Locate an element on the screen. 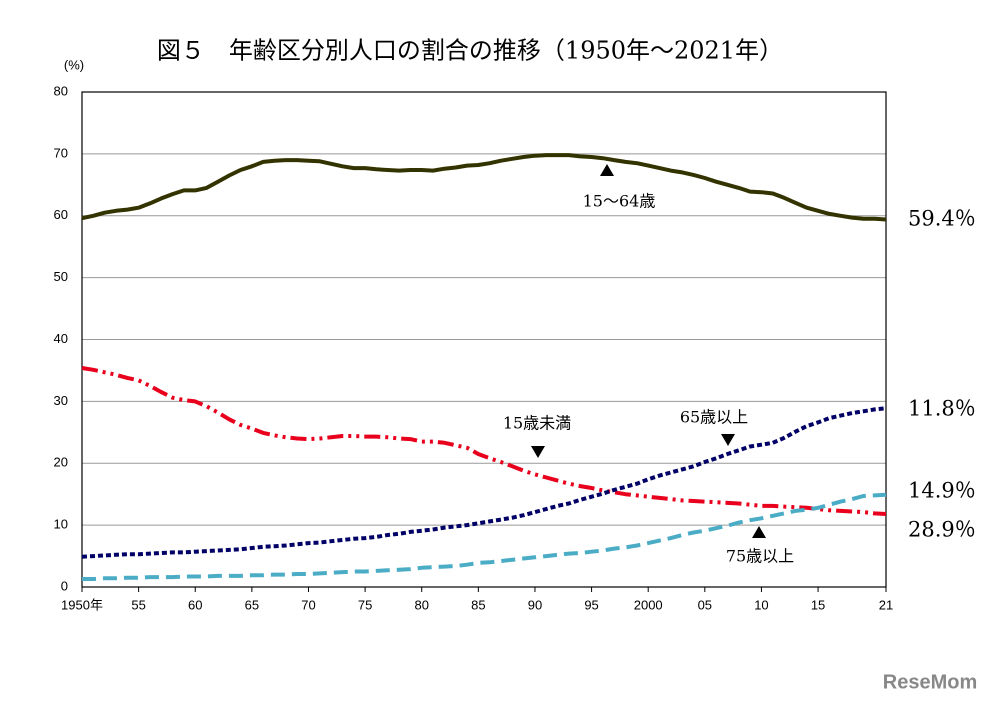 This screenshot has width=993, height=705. series-label: 75歳以上 is located at coordinates (760, 556).